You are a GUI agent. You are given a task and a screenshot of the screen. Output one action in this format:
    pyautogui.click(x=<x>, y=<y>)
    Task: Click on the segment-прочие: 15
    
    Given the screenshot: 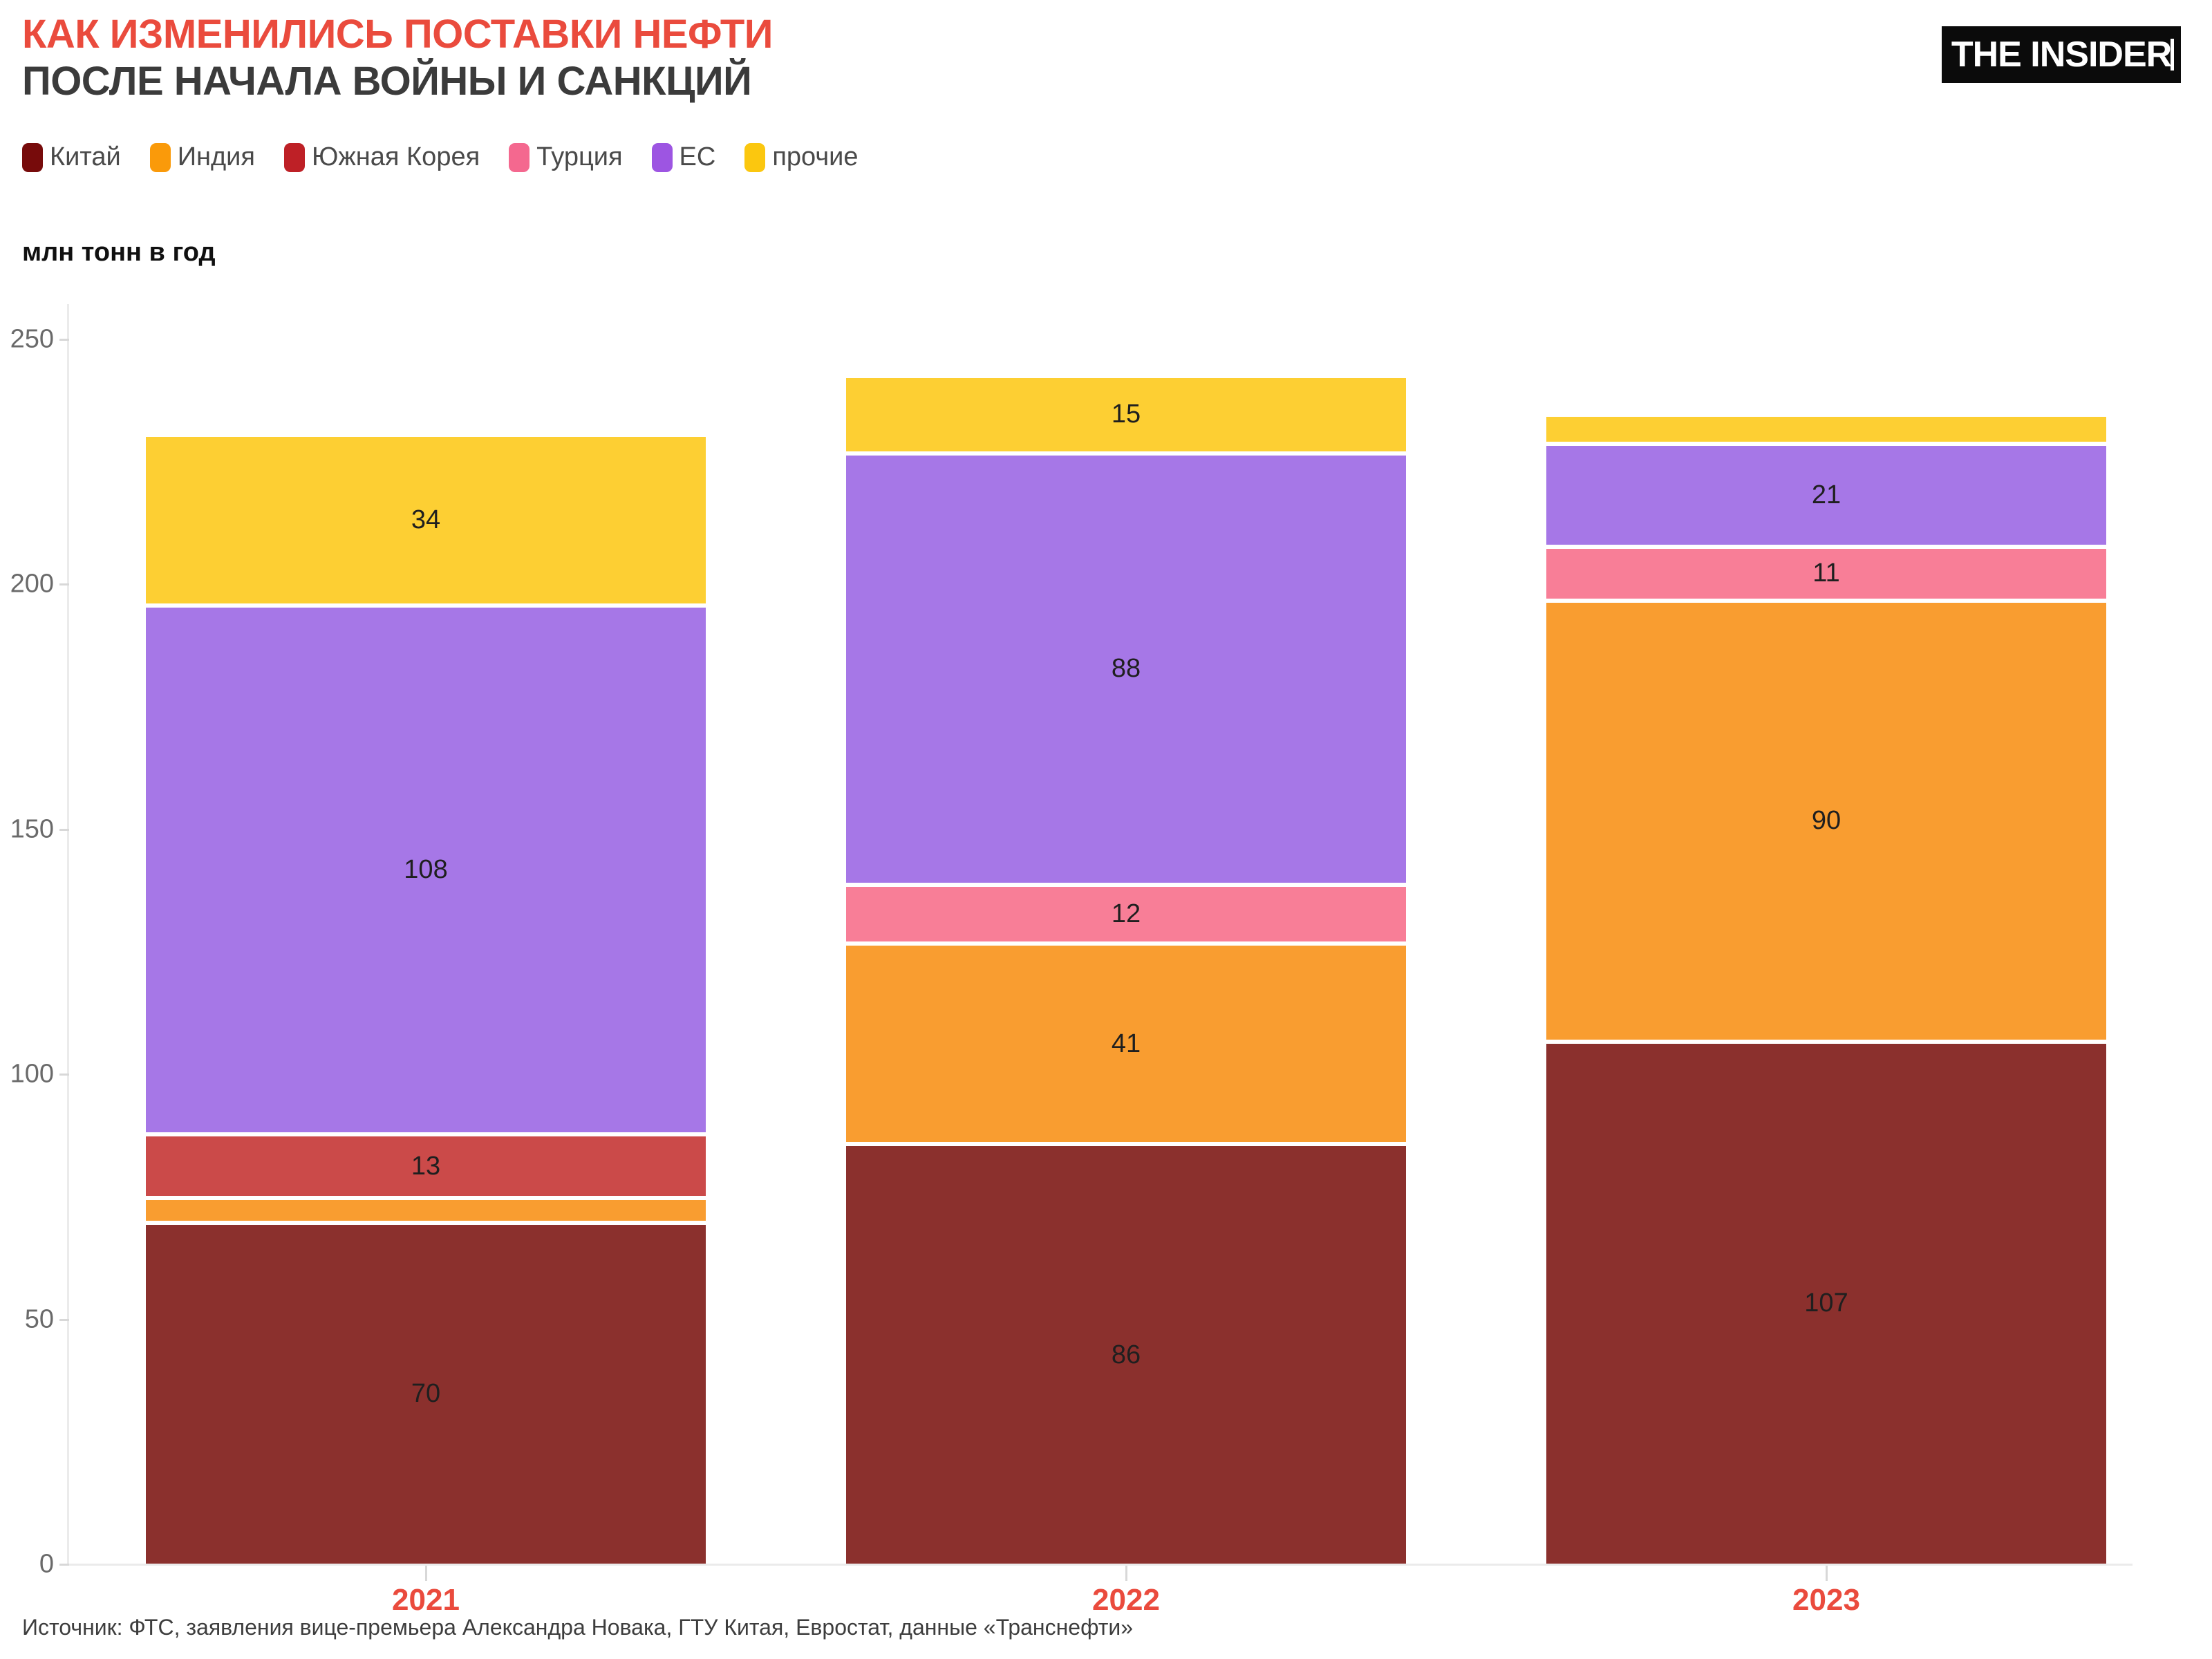 What is the action you would take?
    pyautogui.click(x=1126, y=414)
    